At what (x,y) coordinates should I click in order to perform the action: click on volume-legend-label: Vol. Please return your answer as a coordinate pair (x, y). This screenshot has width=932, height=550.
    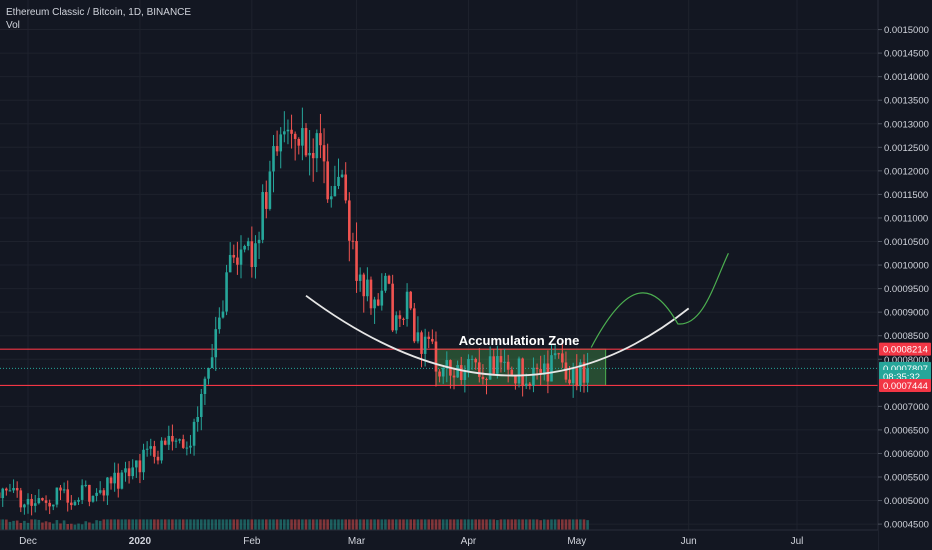
    Looking at the image, I should click on (13, 25).